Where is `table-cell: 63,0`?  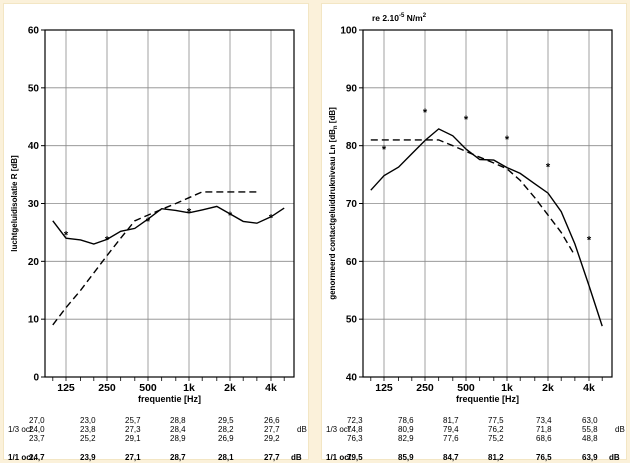
table-cell: 63,0 is located at coordinates (590, 420).